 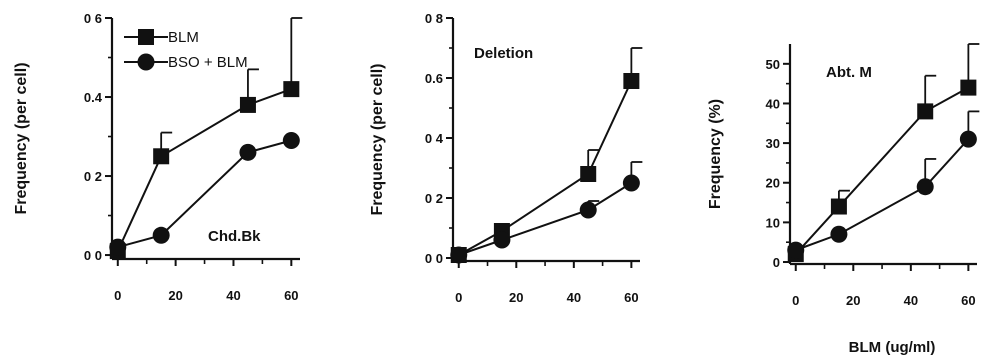 What do you see at coordinates (773, 64) in the screenshot?
I see `y-tick-label: 50` at bounding box center [773, 64].